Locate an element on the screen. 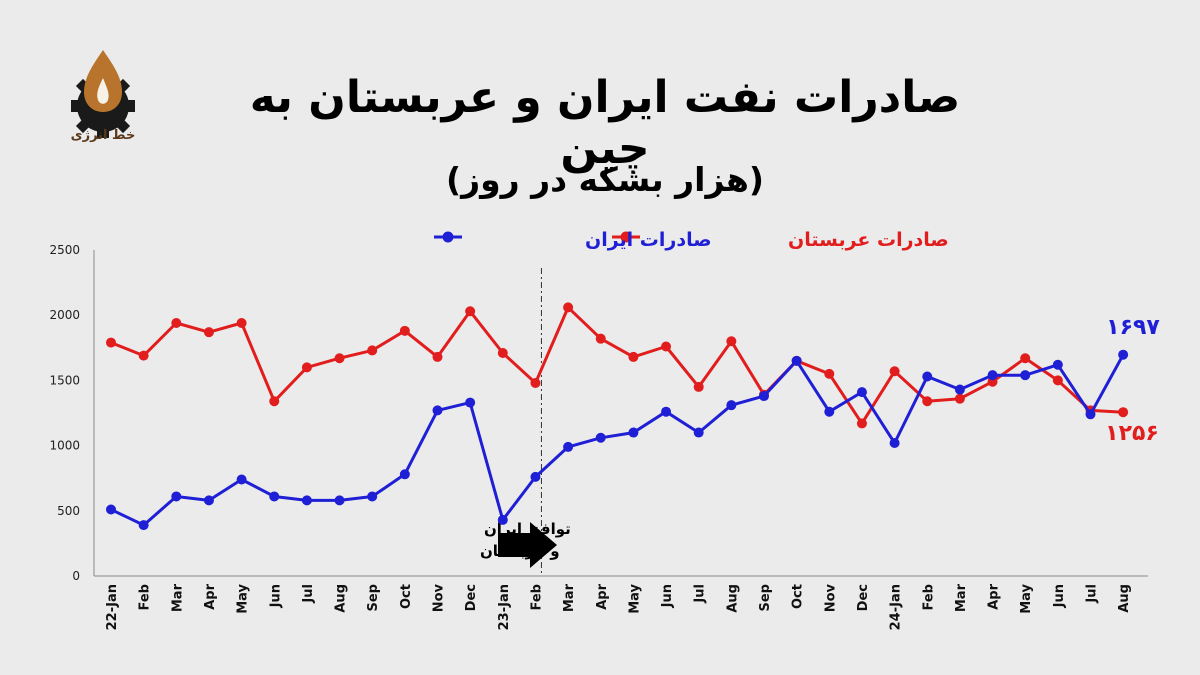 The height and width of the screenshot is (675, 1200). y-tick-label: 500 is located at coordinates (68, 511).